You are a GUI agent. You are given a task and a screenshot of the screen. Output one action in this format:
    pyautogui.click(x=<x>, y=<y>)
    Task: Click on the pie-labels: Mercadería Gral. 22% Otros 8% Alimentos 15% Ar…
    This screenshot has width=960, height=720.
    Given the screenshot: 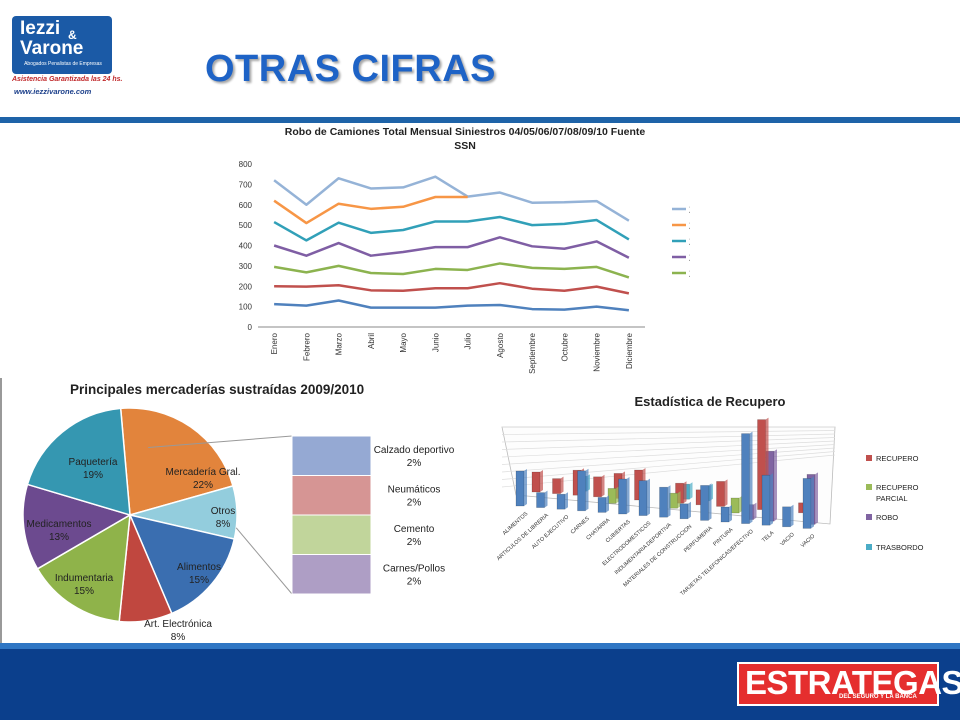 What is the action you would take?
    pyautogui.click(x=133, y=550)
    